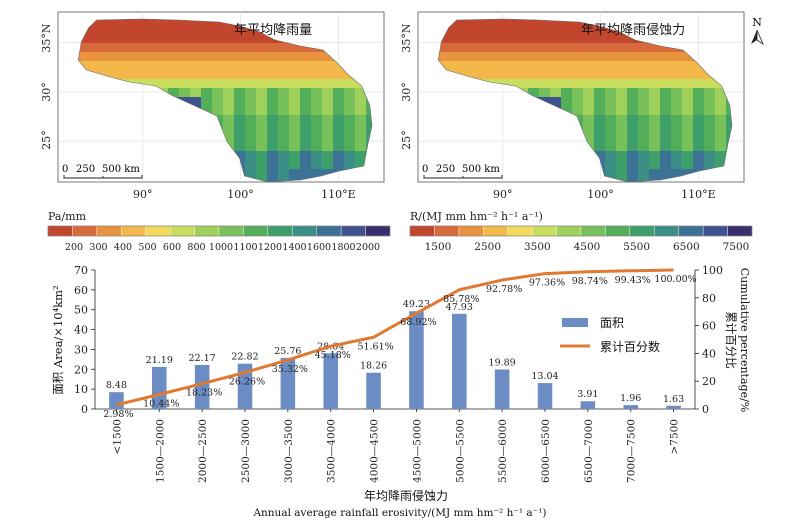  Describe the element at coordinates (461, 299) in the screenshot. I see `line-value-label: 85.78%` at that location.